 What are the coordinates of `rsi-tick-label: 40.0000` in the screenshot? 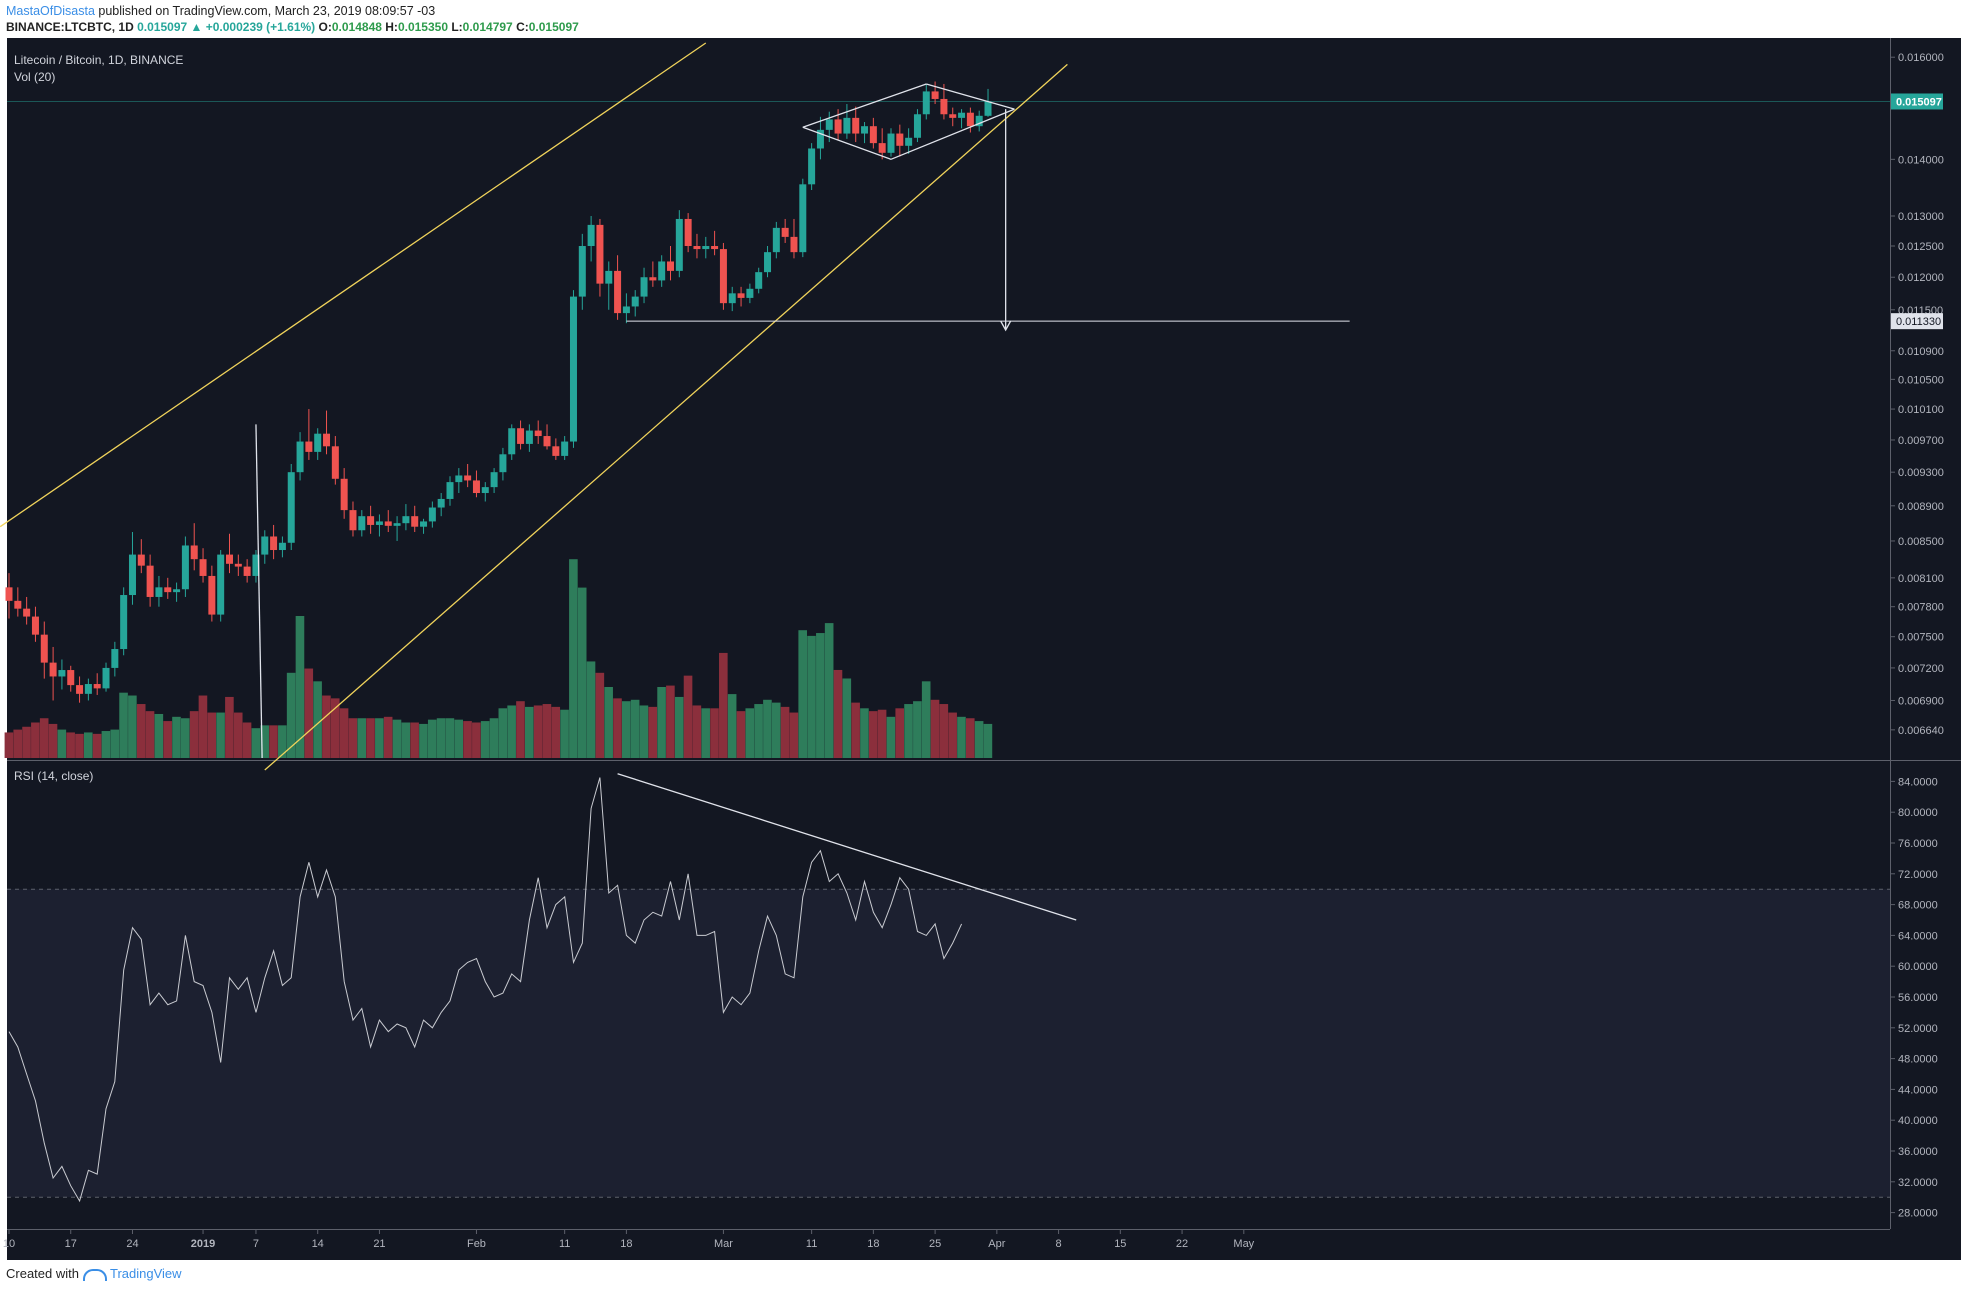 It's located at (1918, 1121).